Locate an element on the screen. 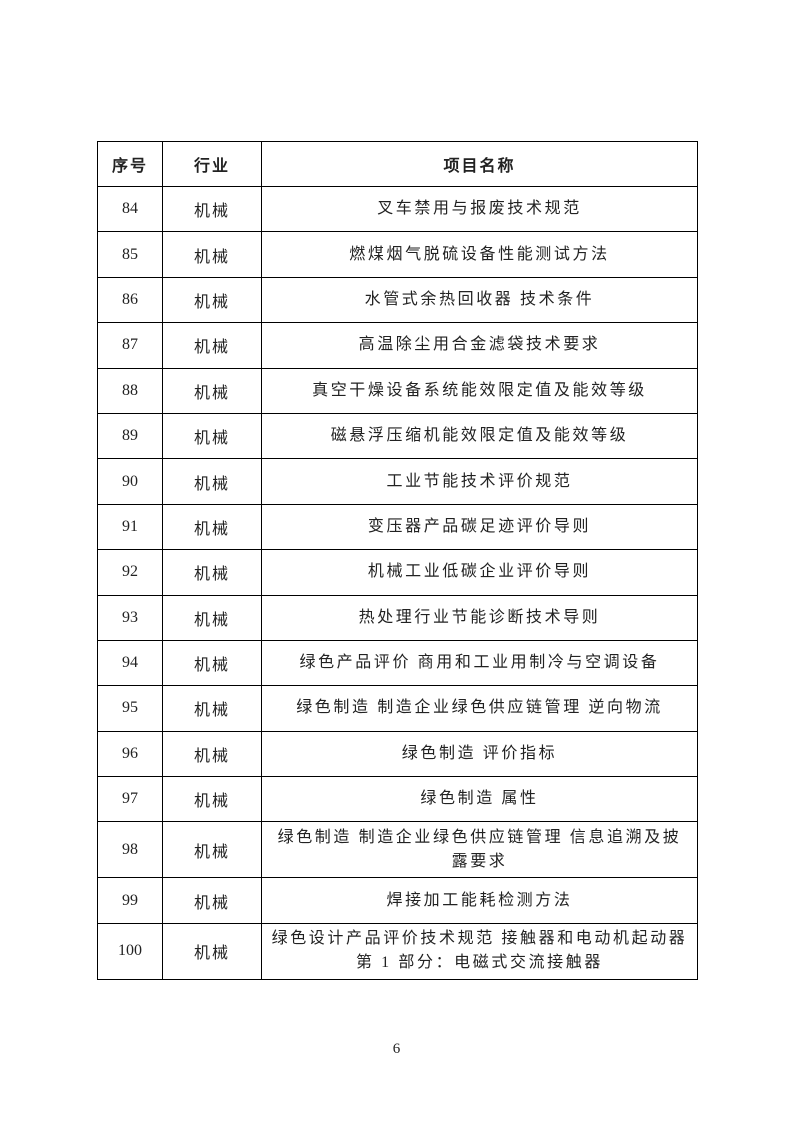 The height and width of the screenshot is (1122, 793). row-number: 86 is located at coordinates (130, 300).